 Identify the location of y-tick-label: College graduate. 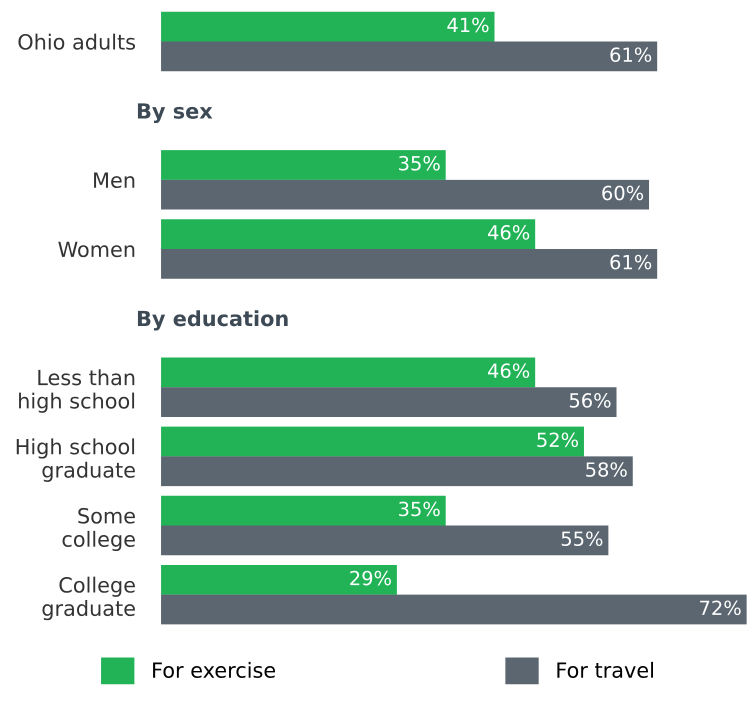
(88, 598).